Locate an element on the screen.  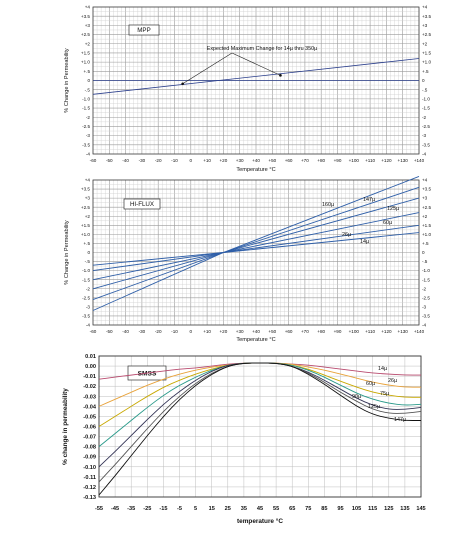
y-tick-label: -2.5 is located at coordinates (86, 297).